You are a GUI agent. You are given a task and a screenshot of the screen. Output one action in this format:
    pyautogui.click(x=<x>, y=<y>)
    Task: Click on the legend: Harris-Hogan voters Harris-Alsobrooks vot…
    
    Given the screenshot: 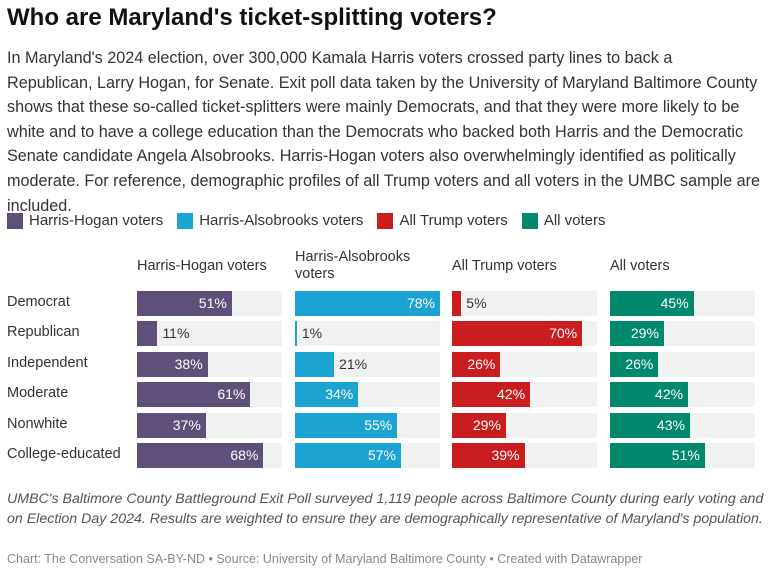 What is the action you would take?
    pyautogui.click(x=306, y=220)
    